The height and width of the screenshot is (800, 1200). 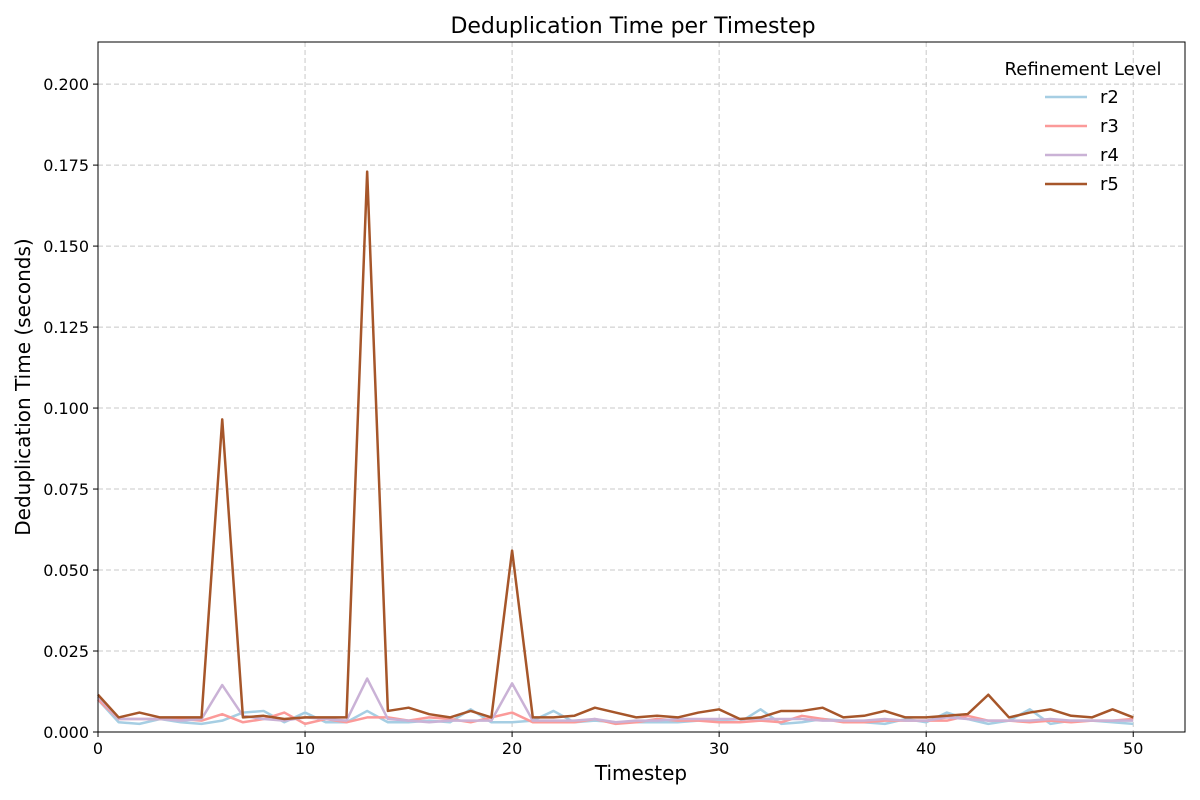 I want to click on x-axis-ticks: 0 10 20 30 40 50, so click(x=618, y=745).